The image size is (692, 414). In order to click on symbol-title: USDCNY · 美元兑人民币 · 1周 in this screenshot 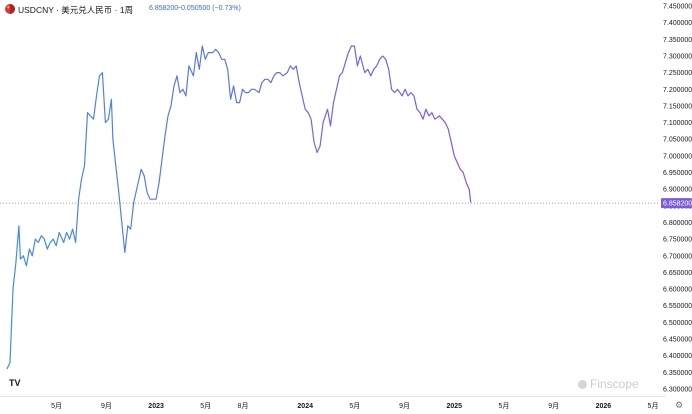, I will do `click(76, 10)`.